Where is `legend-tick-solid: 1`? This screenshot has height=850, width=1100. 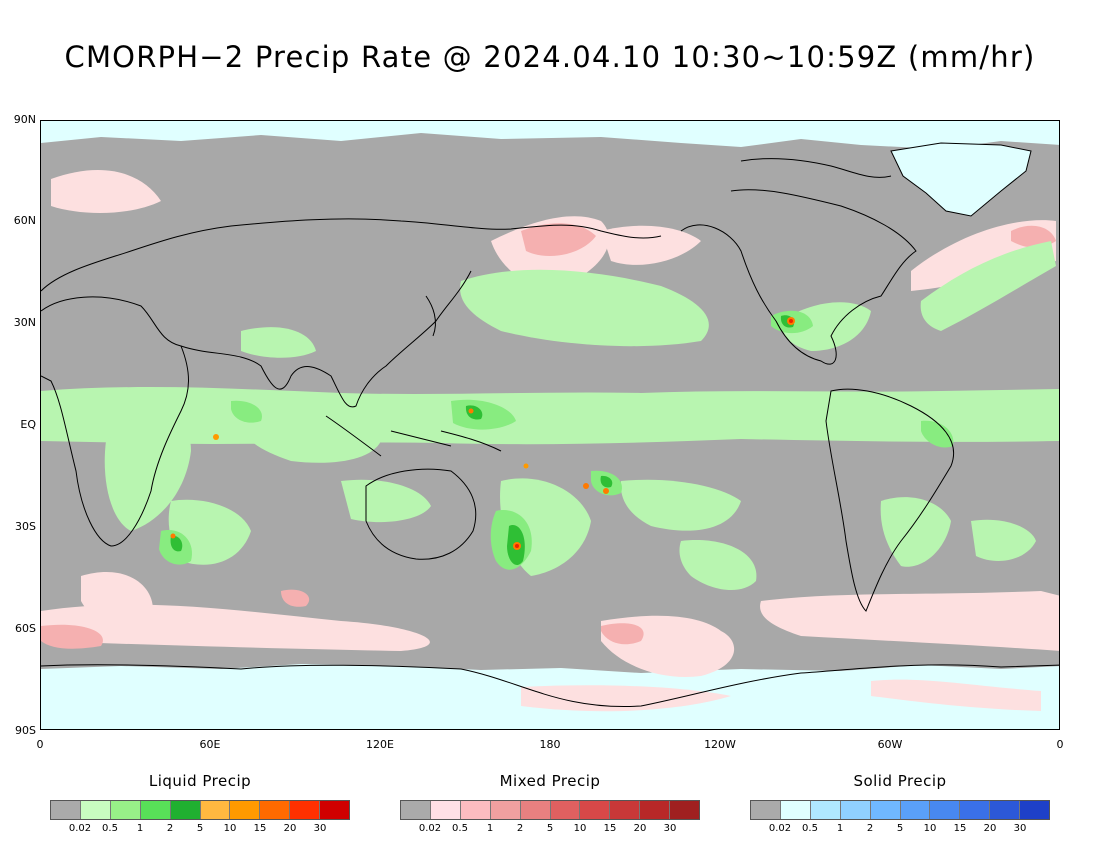
legend-tick-solid: 1 is located at coordinates (840, 828).